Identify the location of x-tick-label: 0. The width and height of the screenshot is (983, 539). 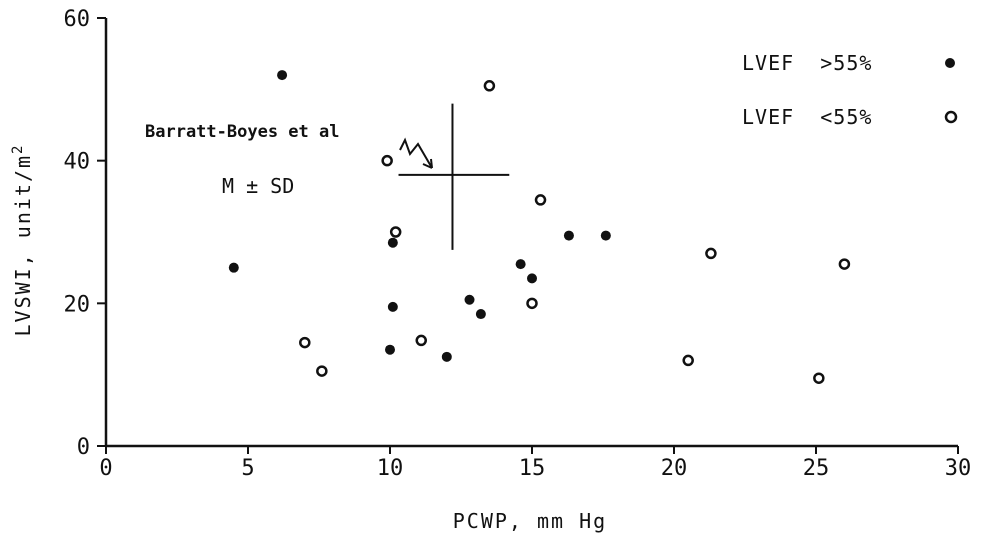
(105, 468).